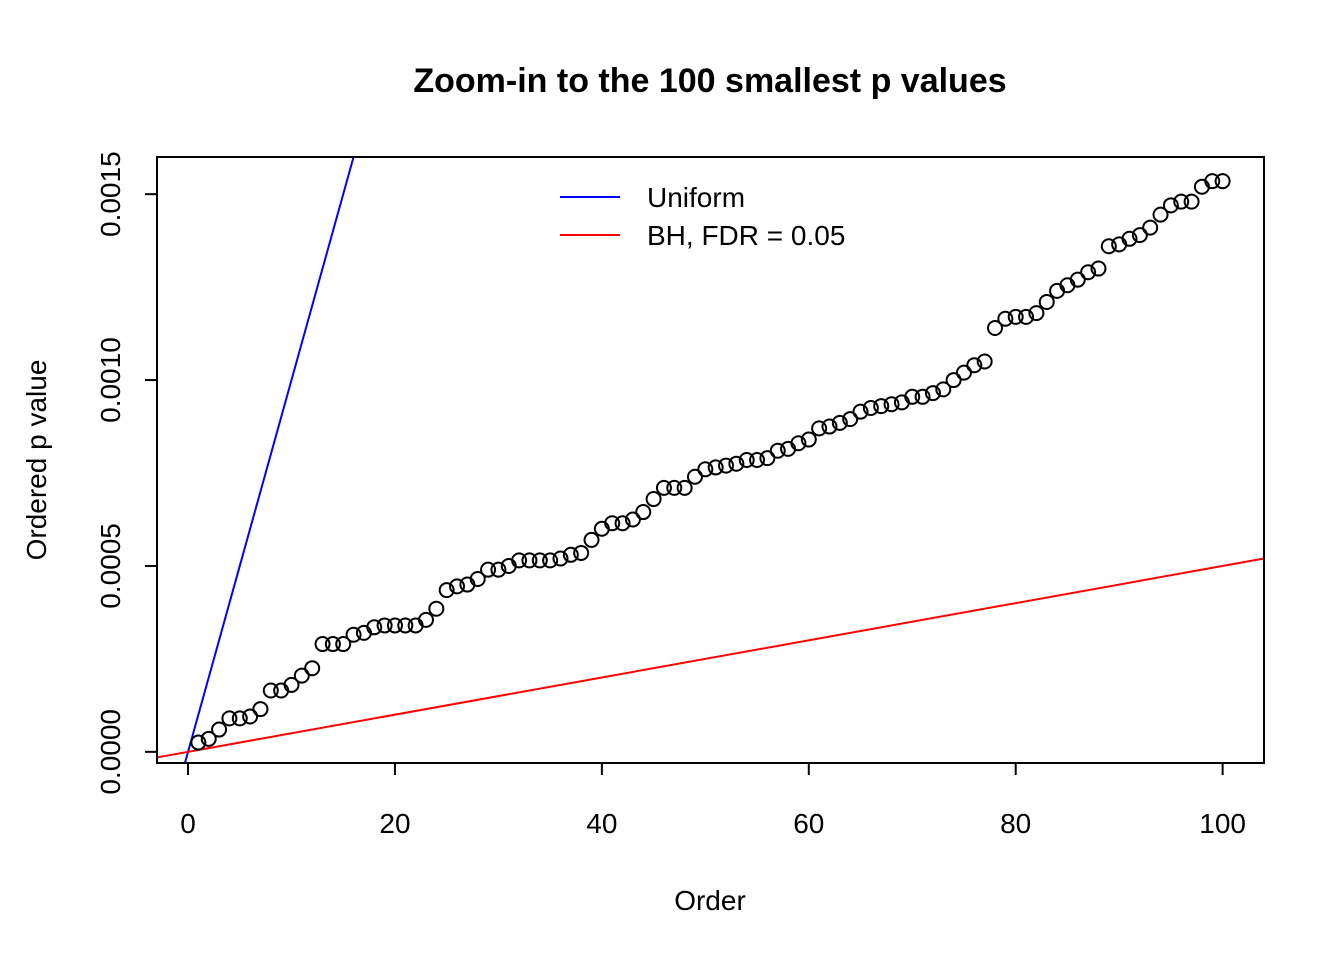 The width and height of the screenshot is (1344, 960). What do you see at coordinates (36, 460) in the screenshot?
I see `y-axis-label: Ordered p value` at bounding box center [36, 460].